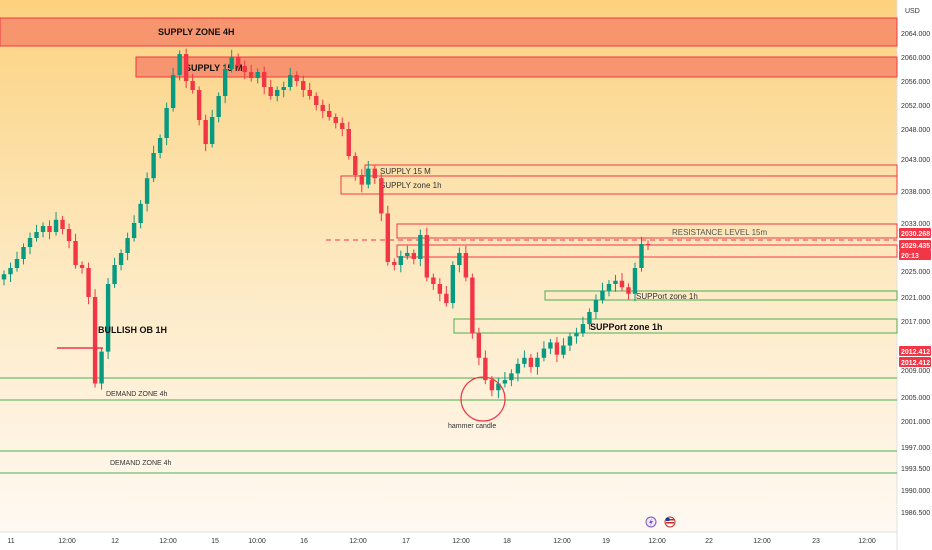 This screenshot has width=932, height=550. I want to click on support-zone-1h-box, so click(721, 295).